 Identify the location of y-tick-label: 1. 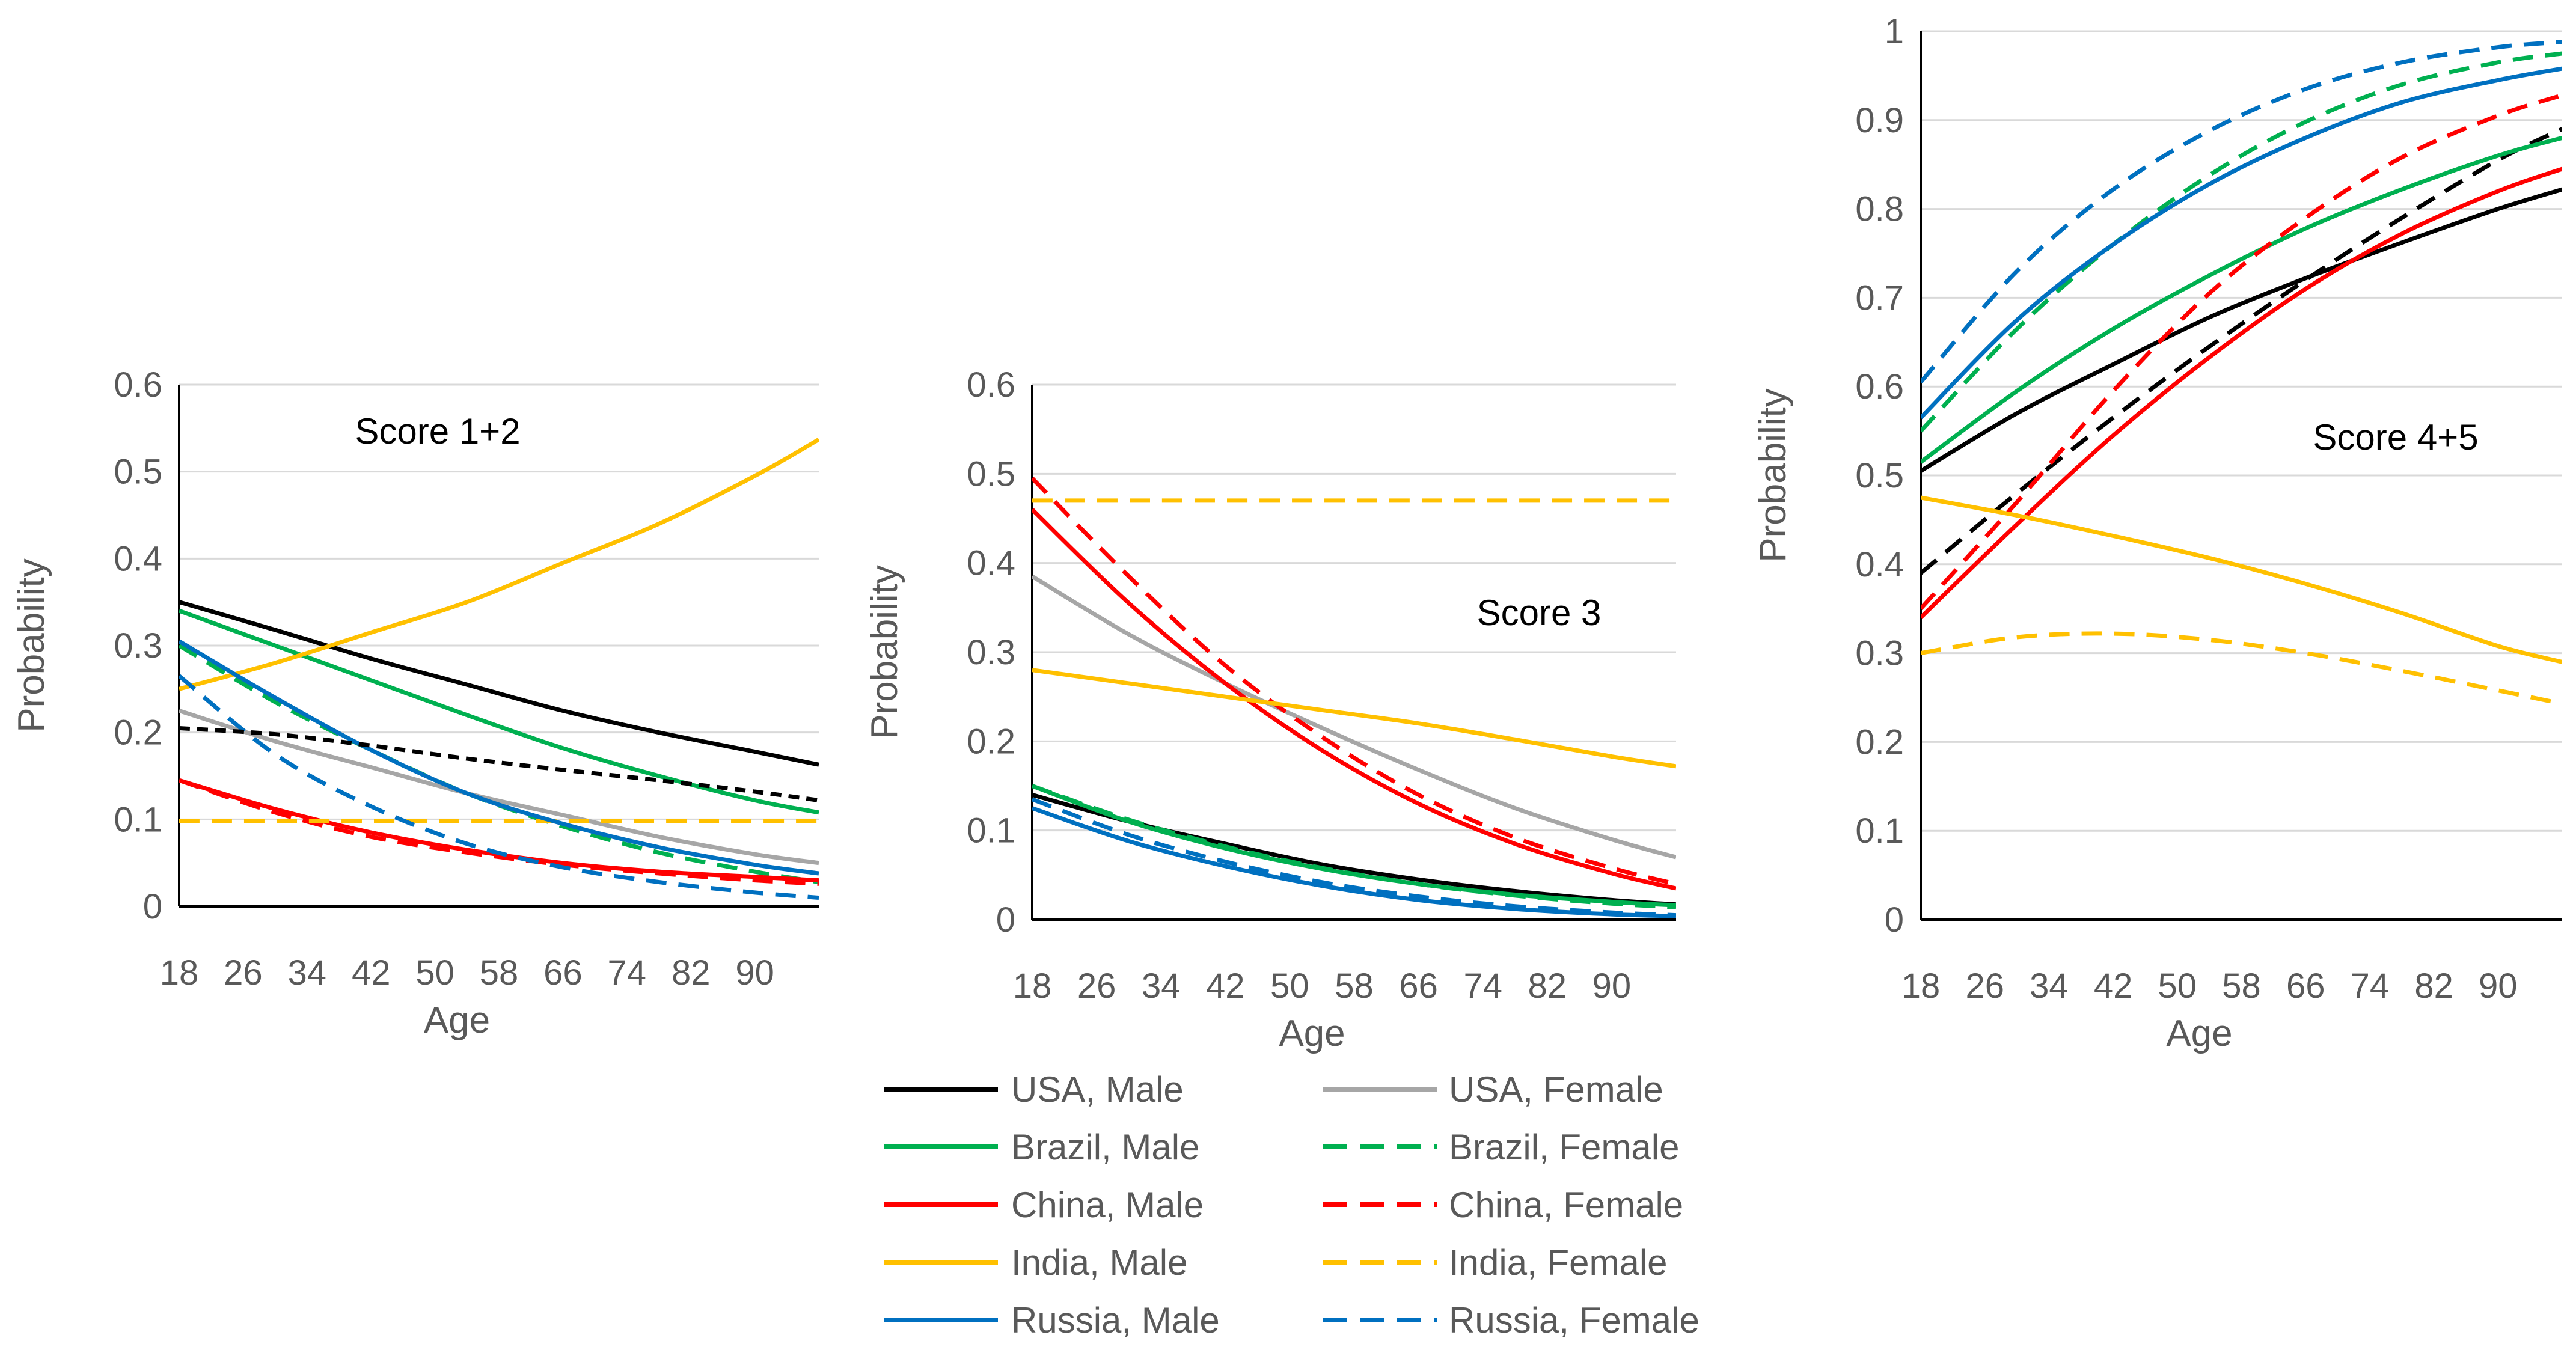
(1894, 31).